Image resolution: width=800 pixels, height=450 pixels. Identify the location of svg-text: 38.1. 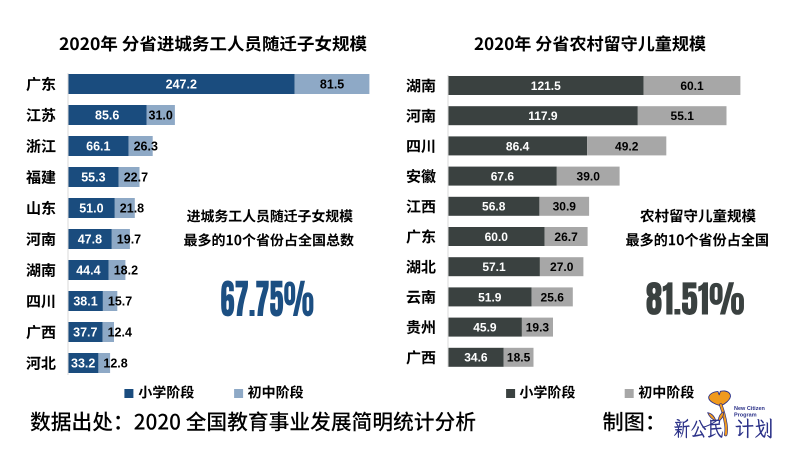
(85, 302).